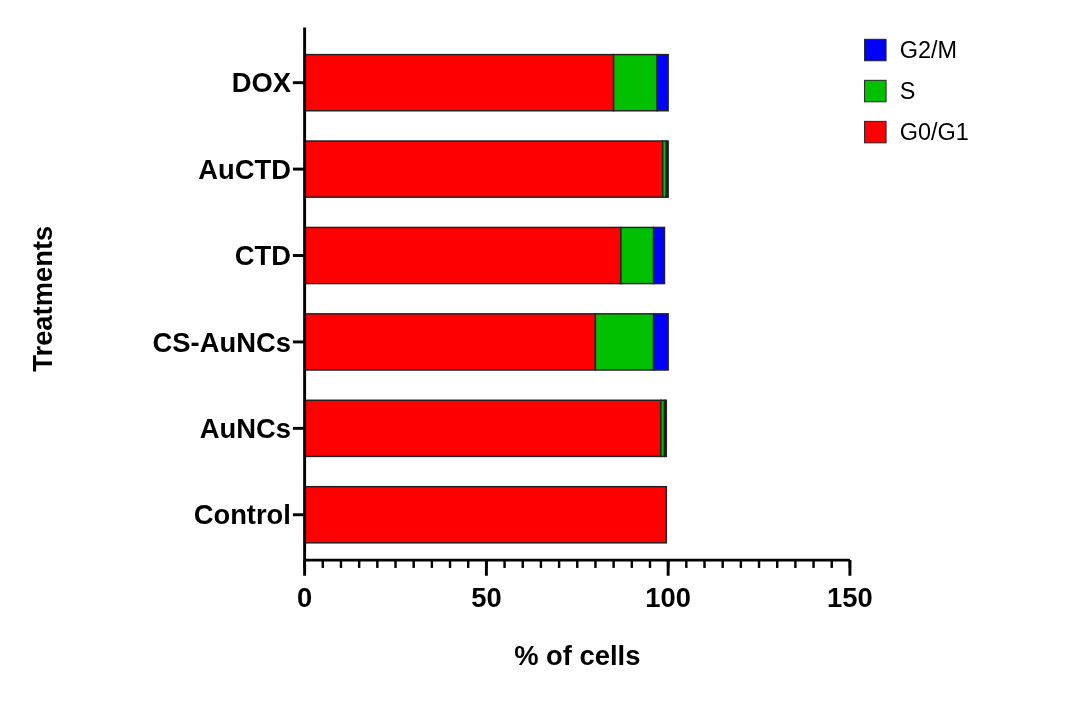  What do you see at coordinates (907, 91) in the screenshot?
I see `legend-label: S` at bounding box center [907, 91].